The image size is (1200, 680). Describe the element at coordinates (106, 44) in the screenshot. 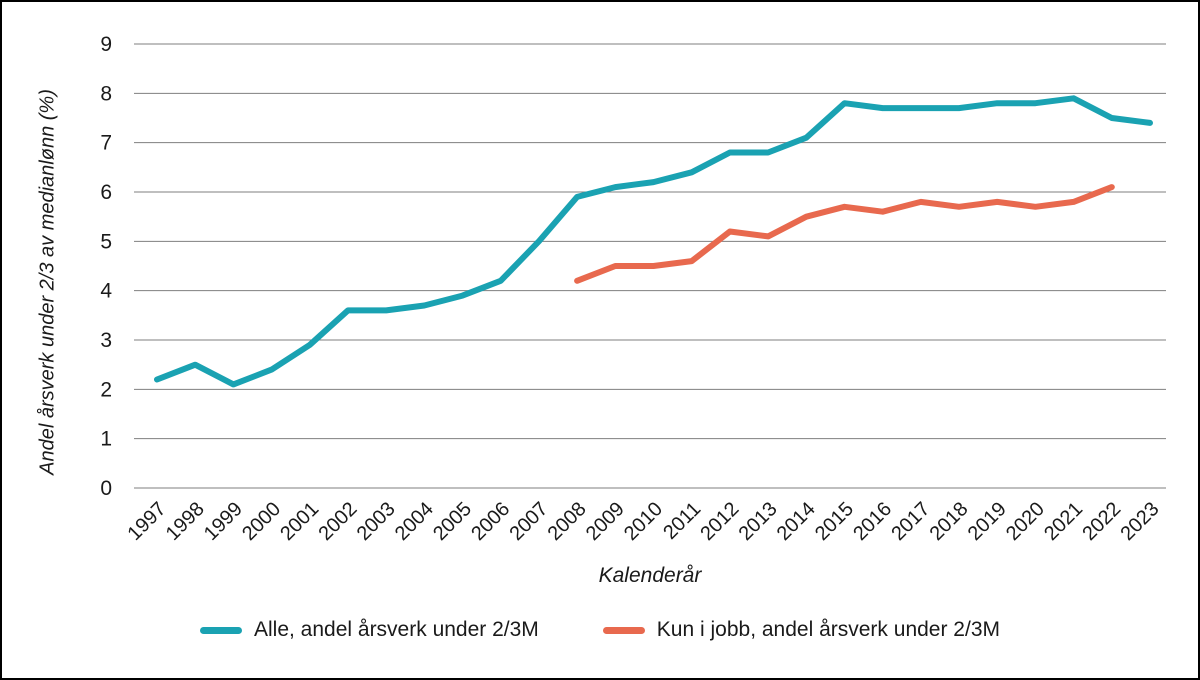

I see `y-tick-label: 9` at that location.